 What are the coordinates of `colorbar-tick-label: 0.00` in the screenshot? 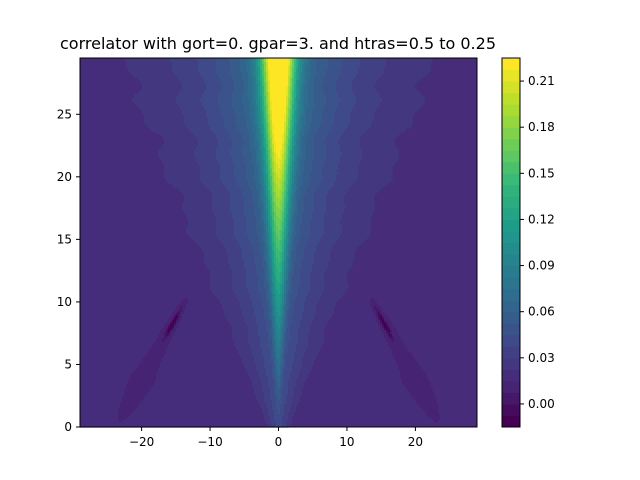 It's located at (541, 404).